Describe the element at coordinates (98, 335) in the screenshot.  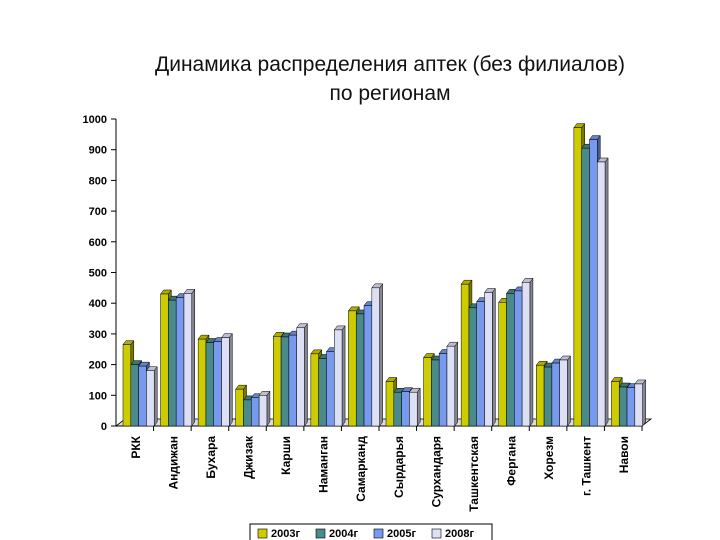
I see `y-tick-label: 300` at that location.